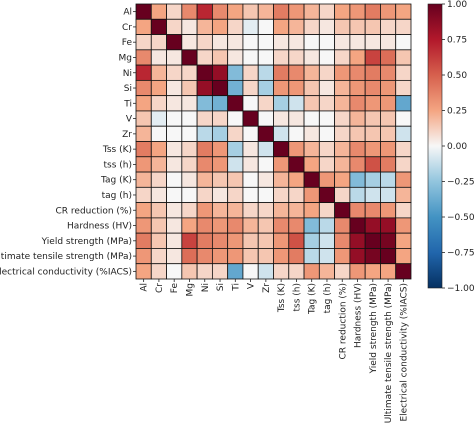 Image resolution: width=474 pixels, height=427 pixels. I want to click on col-label-ti: Ti, so click(236, 287).